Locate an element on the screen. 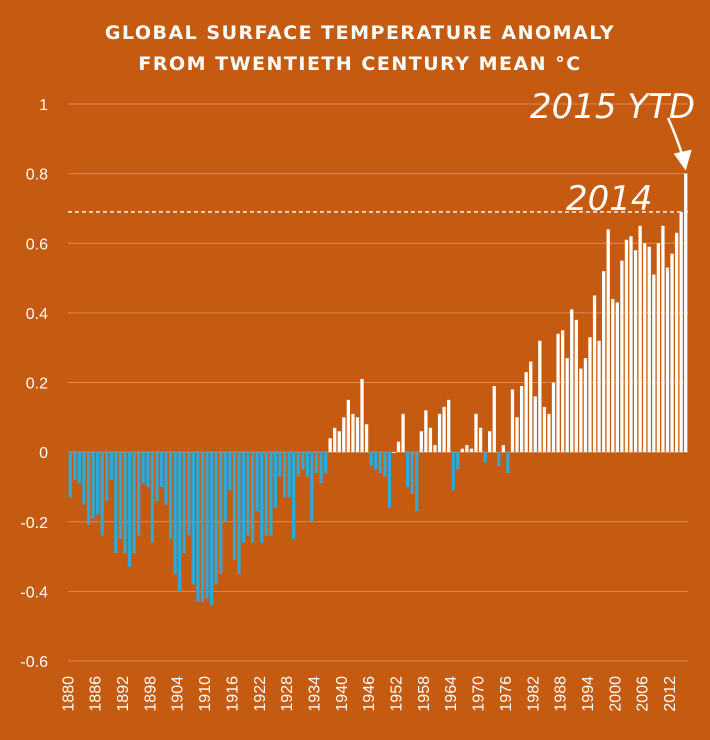 This screenshot has width=710, height=740. bar-1970 is located at coordinates (480, 440).